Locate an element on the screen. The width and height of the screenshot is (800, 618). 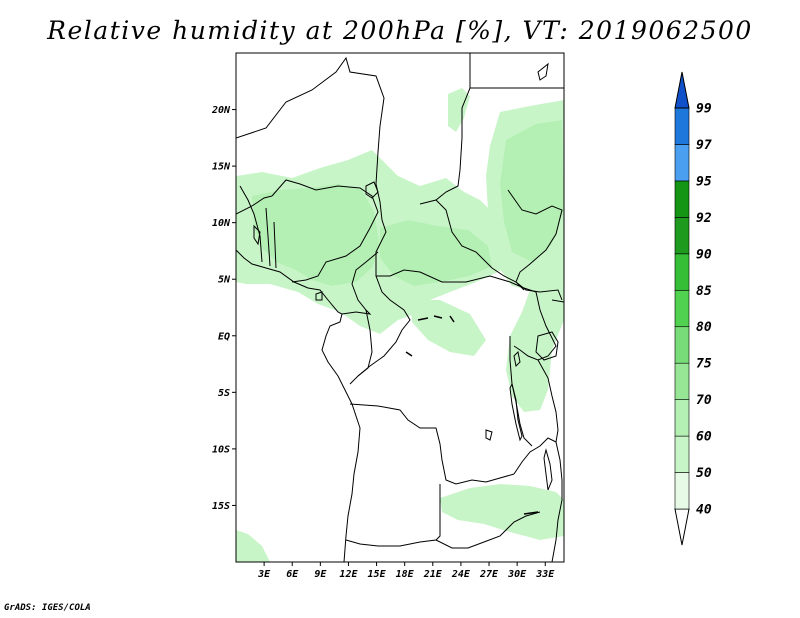
border-cameroon is located at coordinates (360, 283).